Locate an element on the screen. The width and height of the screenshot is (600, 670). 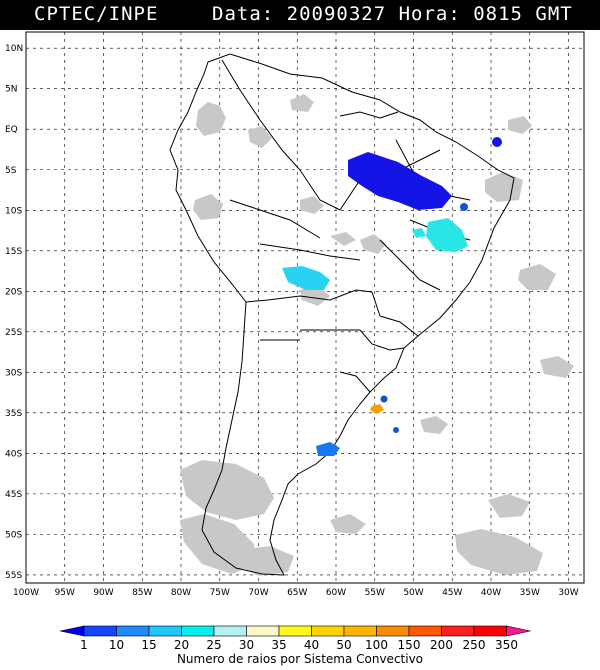
latitude-label: 45S is located at coordinates (13, 495).